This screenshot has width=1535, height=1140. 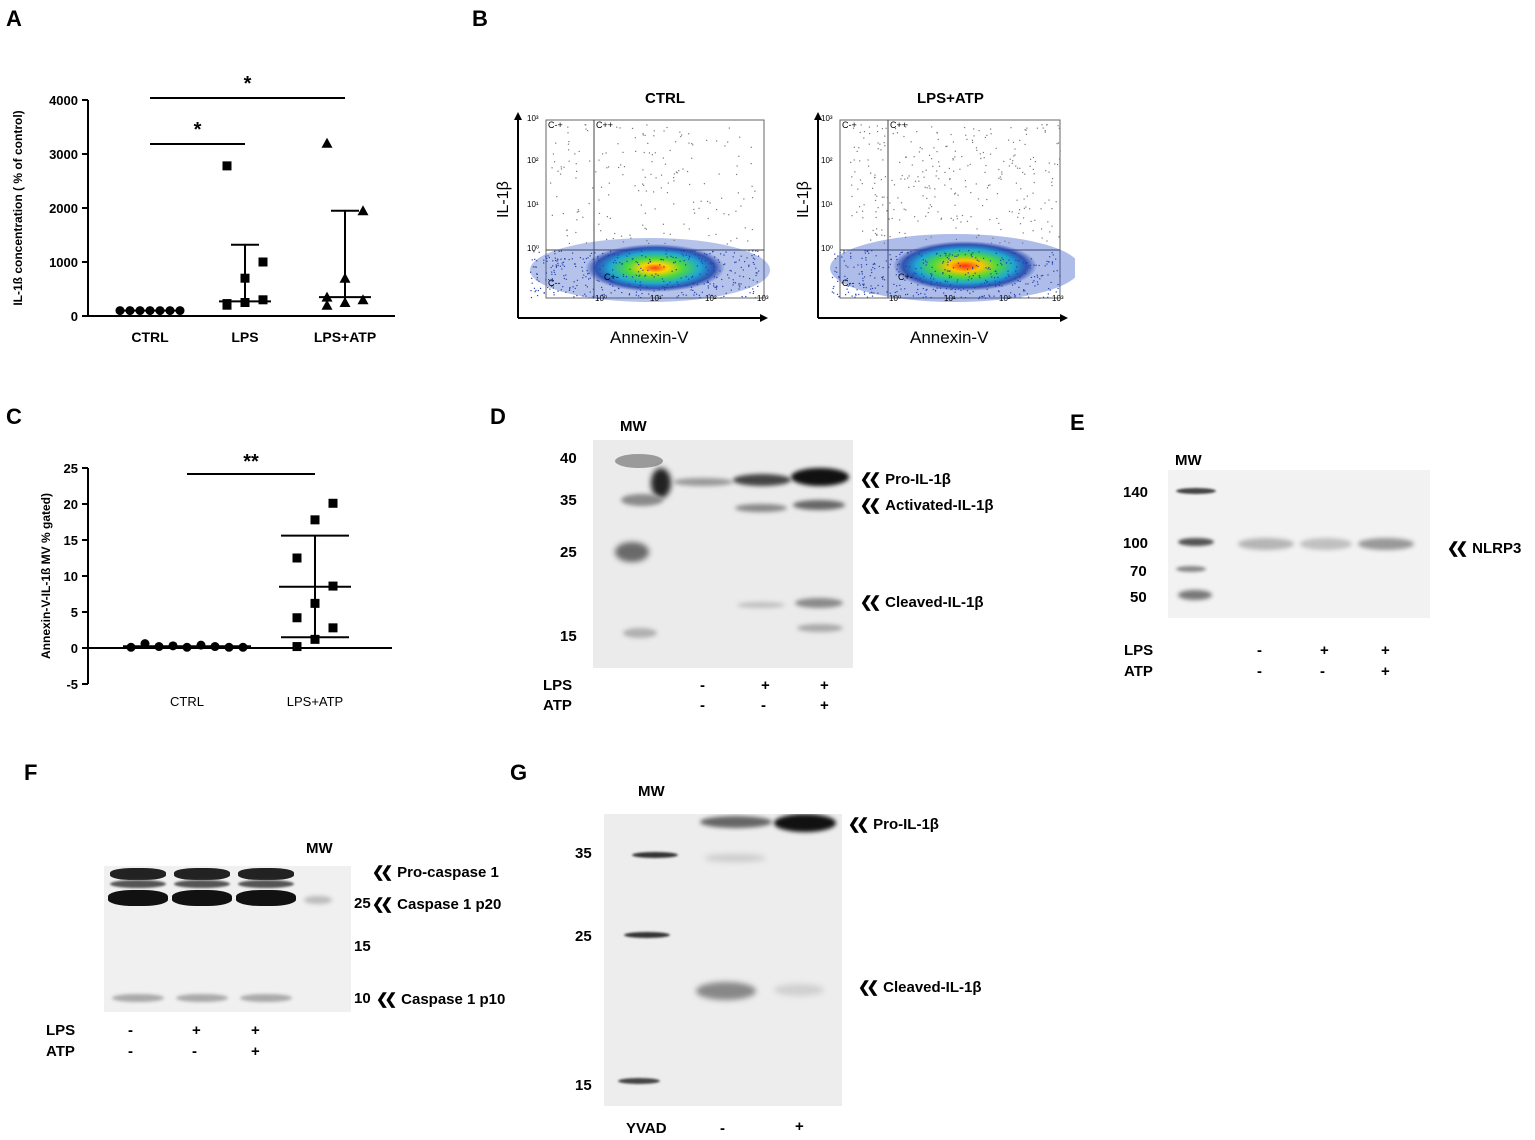 I want to click on panel-letter-b: B, so click(x=480, y=18).